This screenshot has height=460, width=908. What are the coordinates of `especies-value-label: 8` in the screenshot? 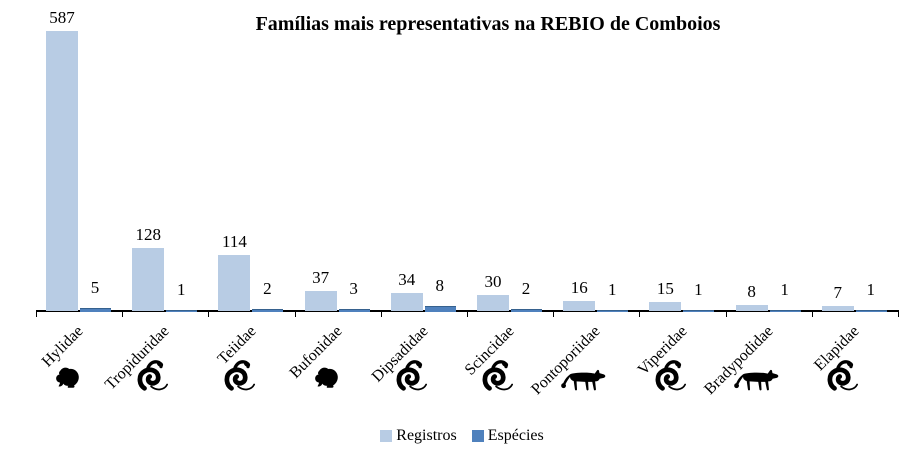 It's located at (440, 286).